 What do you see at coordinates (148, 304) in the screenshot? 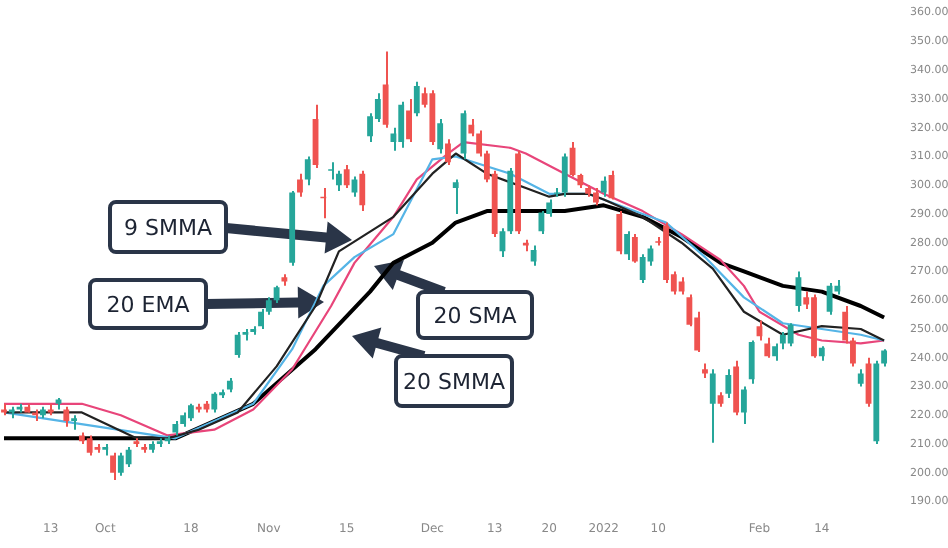
I see `annotation: 20 EMA` at bounding box center [148, 304].